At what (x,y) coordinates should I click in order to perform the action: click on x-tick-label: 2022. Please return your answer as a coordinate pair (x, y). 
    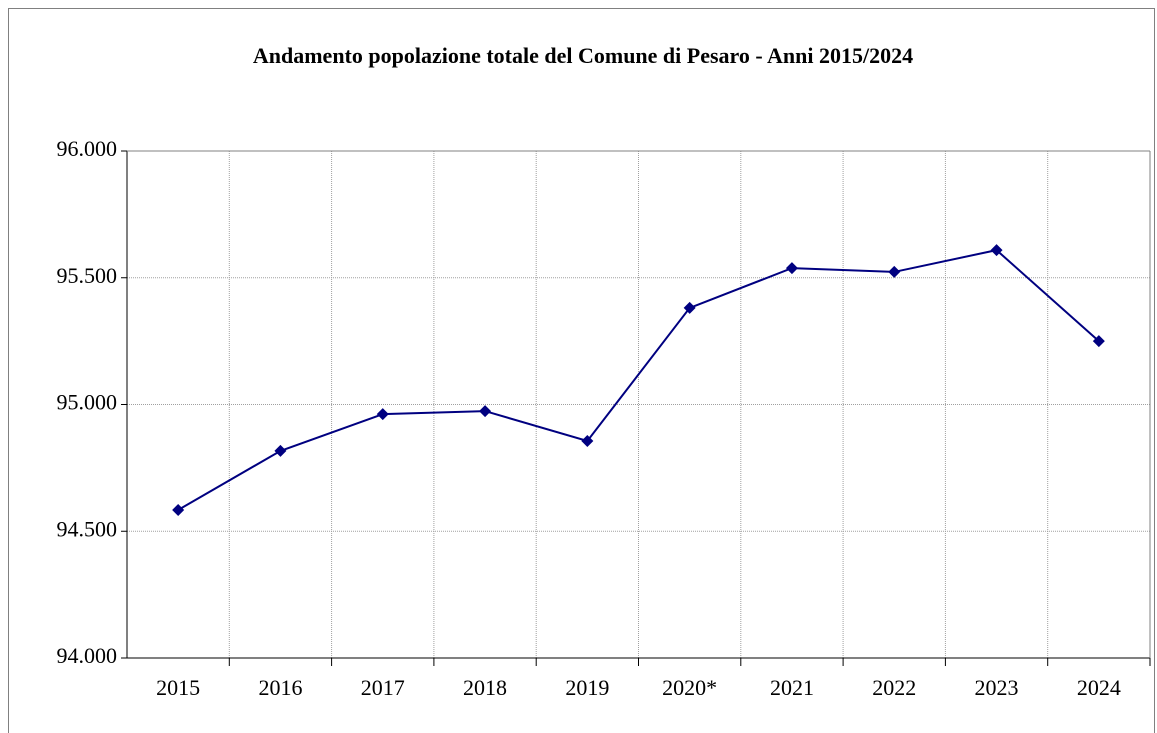
    Looking at the image, I should click on (894, 687).